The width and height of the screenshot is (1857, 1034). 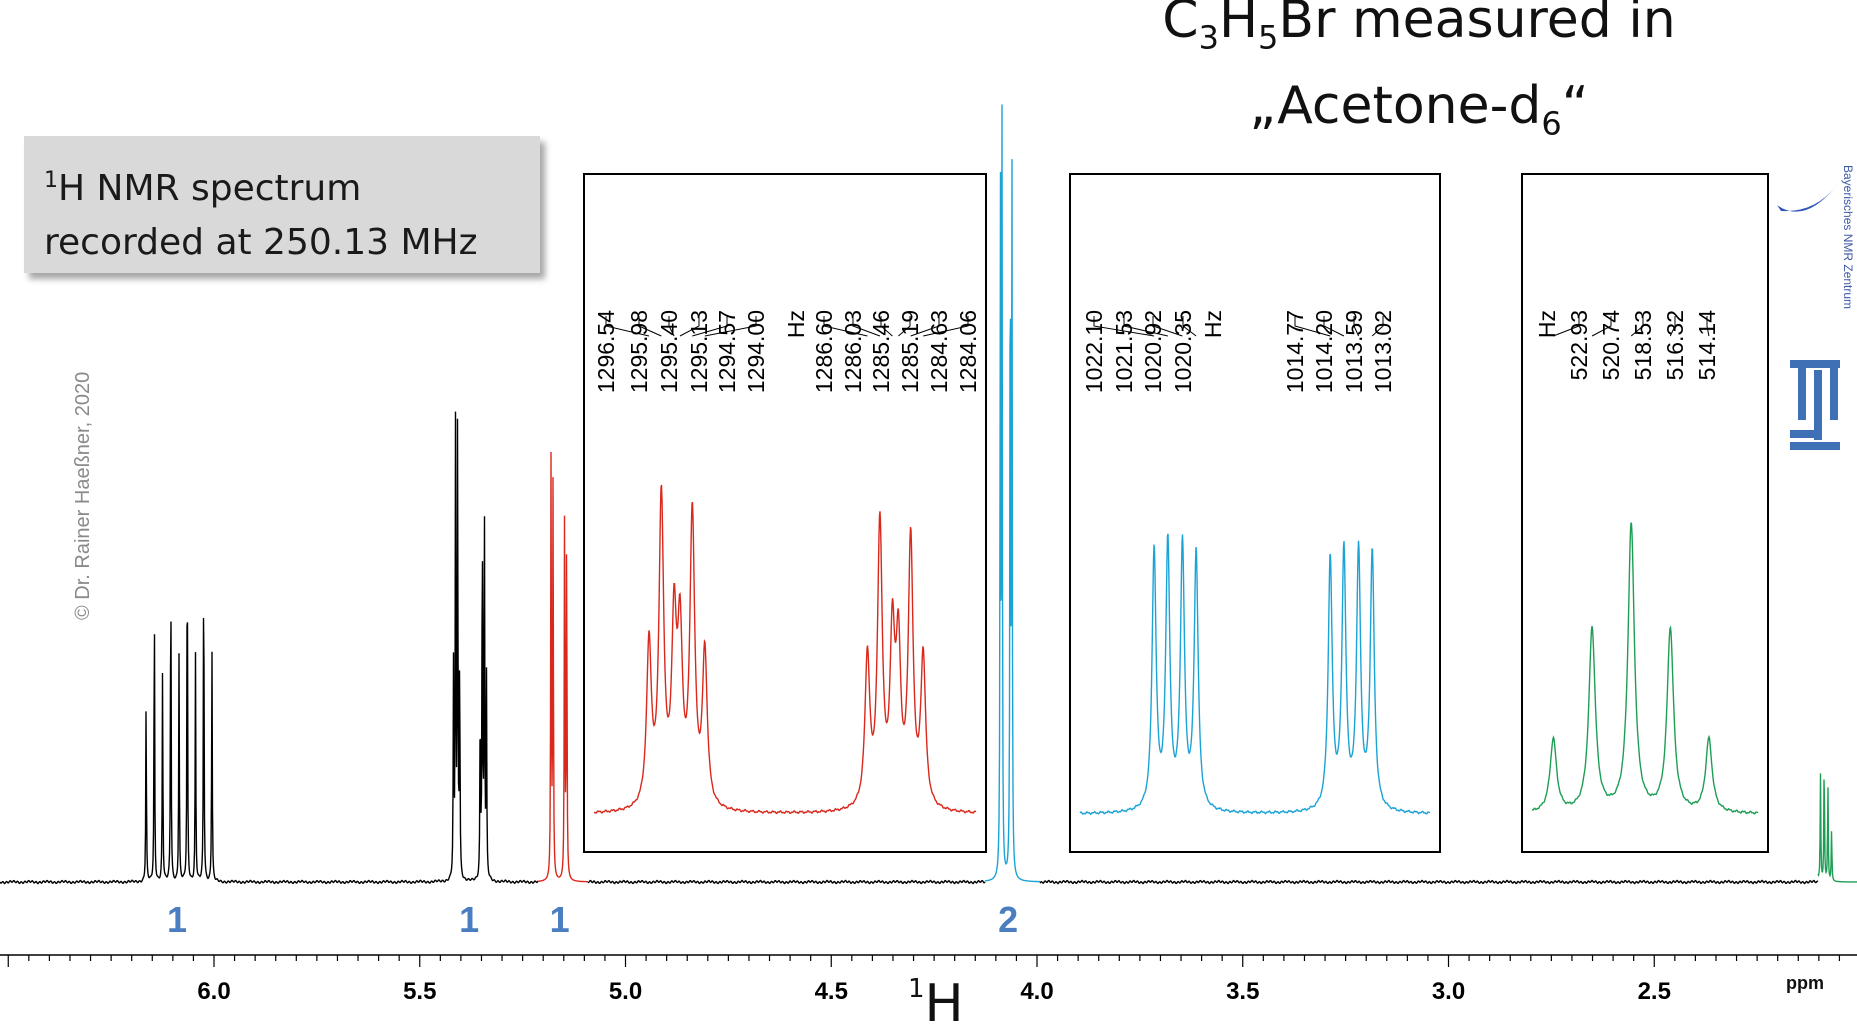 What do you see at coordinates (831, 991) in the screenshot?
I see `x-tick-label: 4.5` at bounding box center [831, 991].